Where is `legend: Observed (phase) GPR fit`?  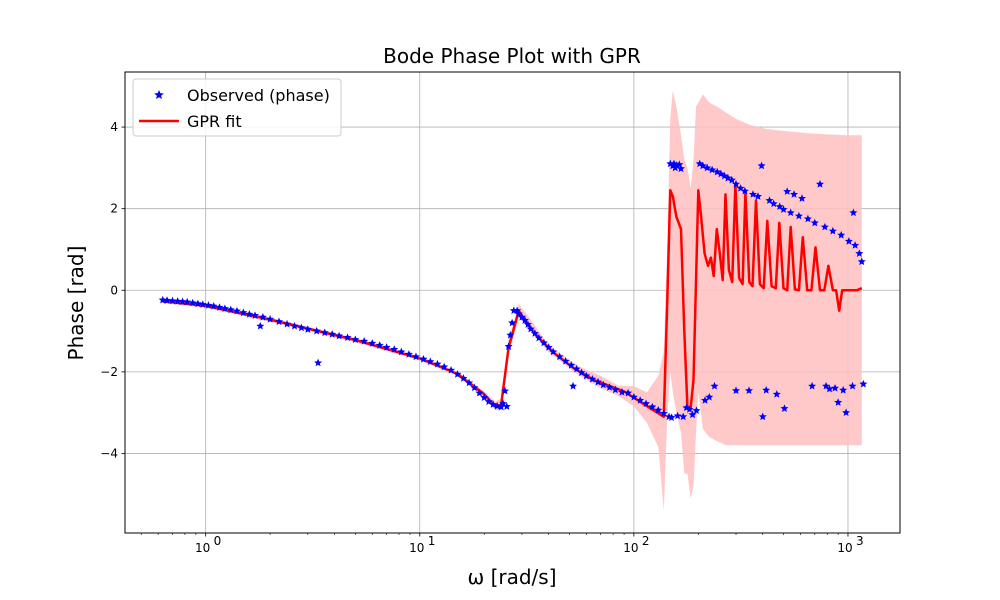 legend: Observed (phase) GPR fit is located at coordinates (237, 107).